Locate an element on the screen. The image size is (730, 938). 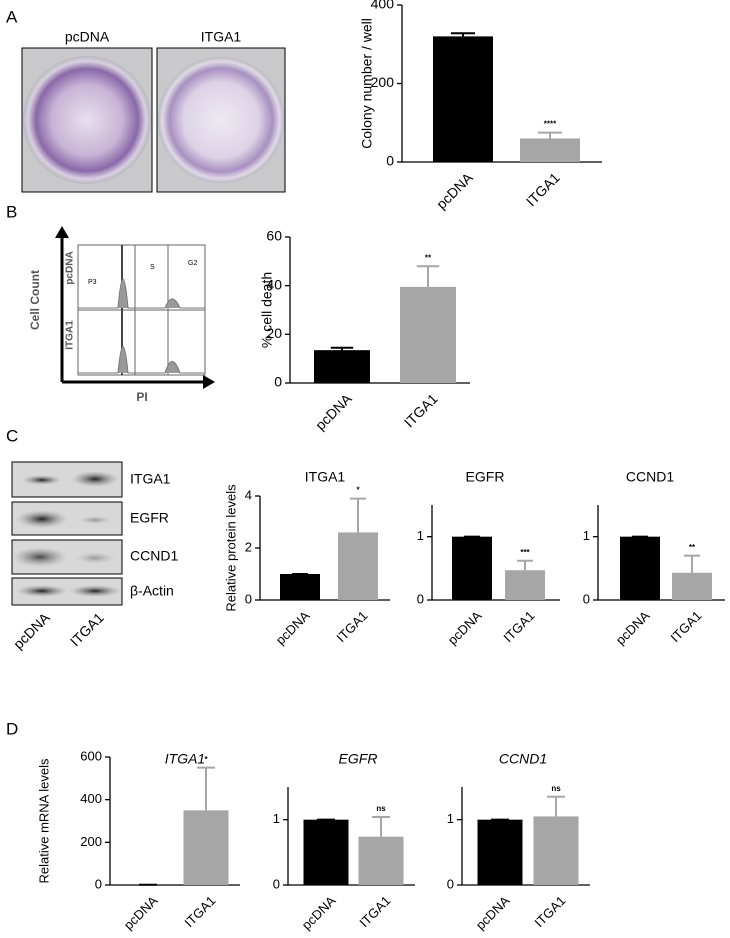
lane-label: pcDNA is located at coordinates (31, 630).